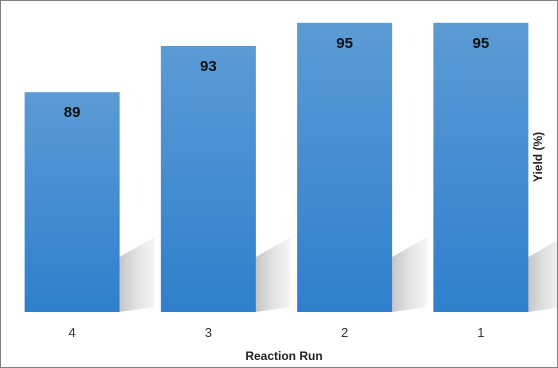  Describe the element at coordinates (277, 332) in the screenshot. I see `x-tick-labels: 4 3 2 1` at that location.